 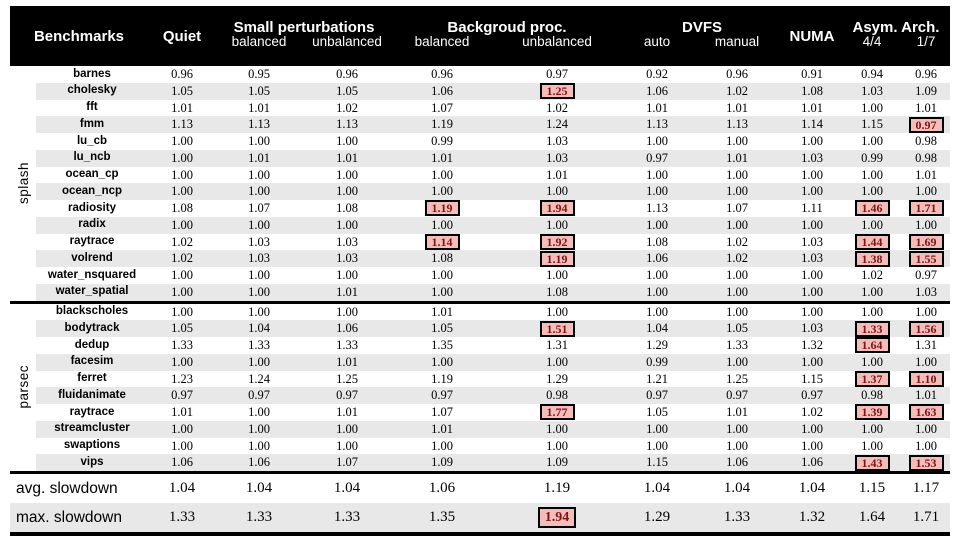 What do you see at coordinates (557, 412) in the screenshot?
I see `highlighted-value: 1.77` at bounding box center [557, 412].